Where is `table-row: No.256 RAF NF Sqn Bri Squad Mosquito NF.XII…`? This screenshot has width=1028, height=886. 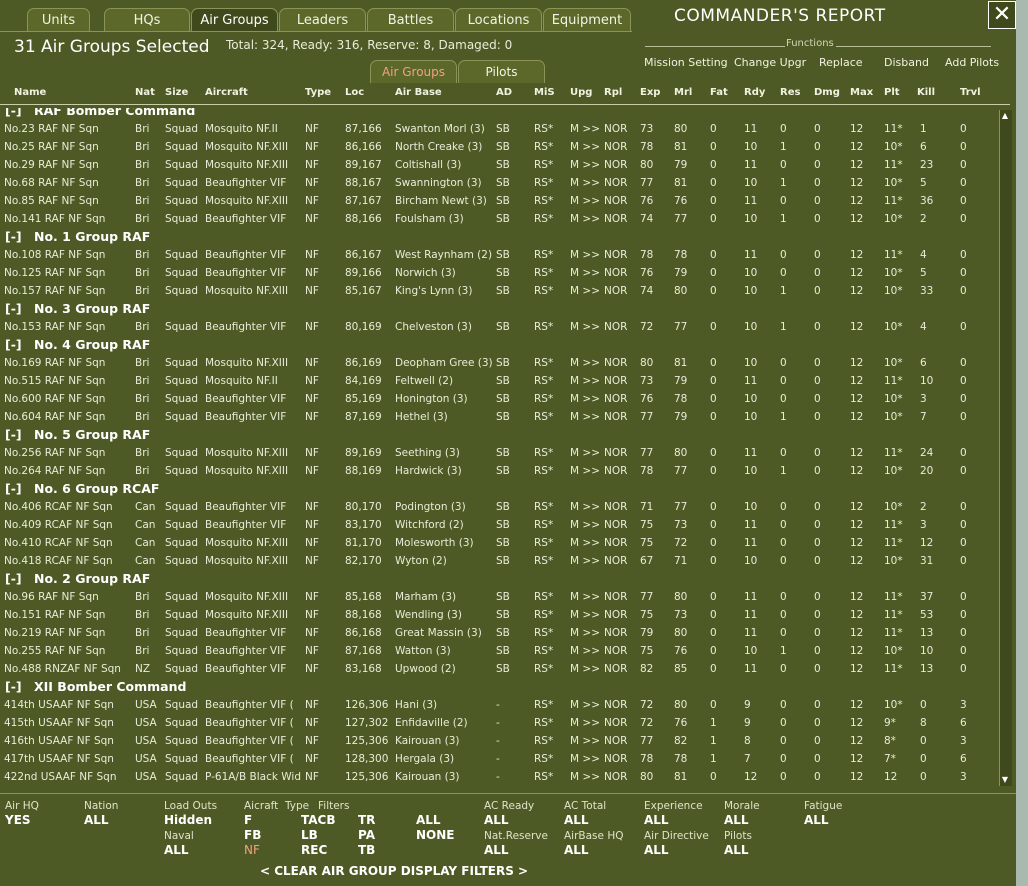
table-row: No.256 RAF NF Sqn Bri Squad Mosquito NF.XII… is located at coordinates (499, 453).